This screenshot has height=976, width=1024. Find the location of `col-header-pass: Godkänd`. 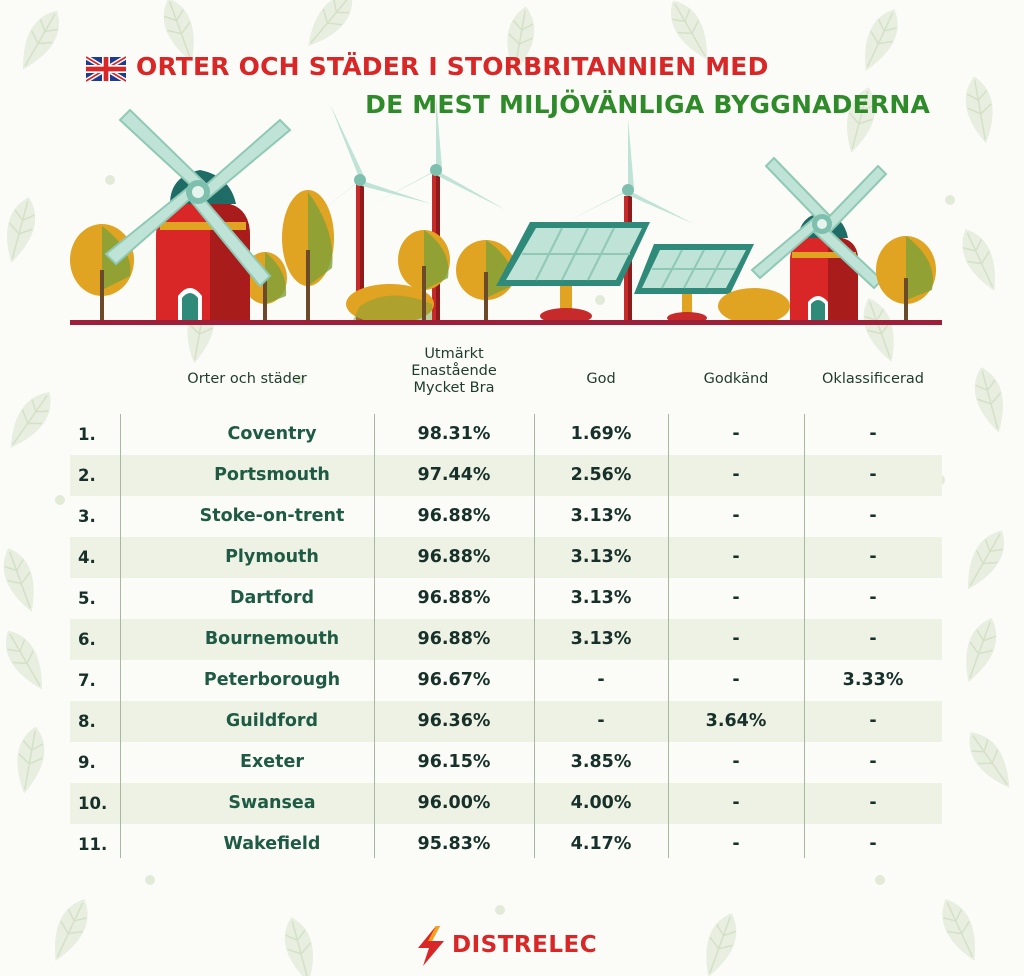

col-header-pass: Godkänd is located at coordinates (736, 379).